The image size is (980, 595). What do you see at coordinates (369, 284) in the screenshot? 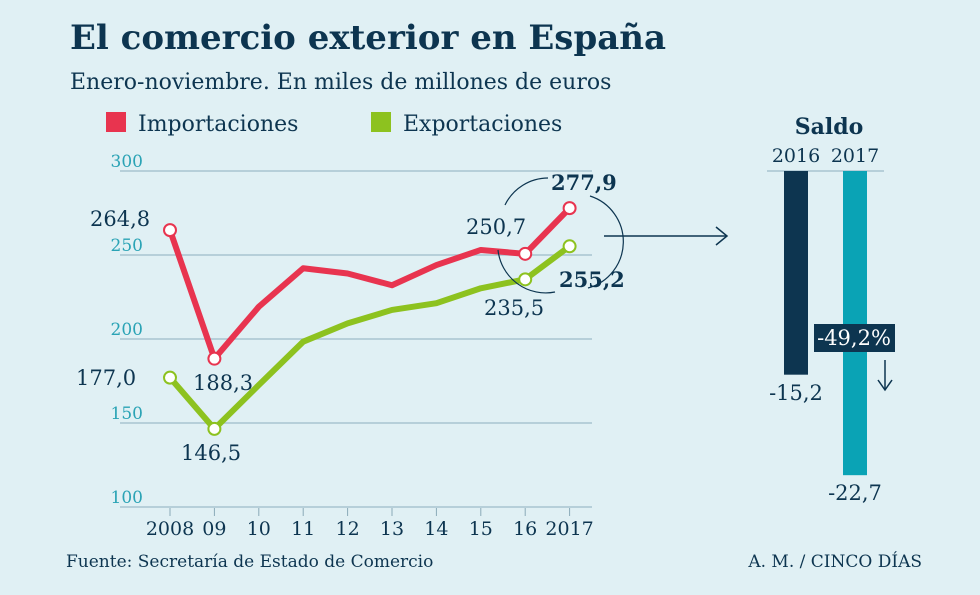
I see `series-line-imports` at bounding box center [369, 284].